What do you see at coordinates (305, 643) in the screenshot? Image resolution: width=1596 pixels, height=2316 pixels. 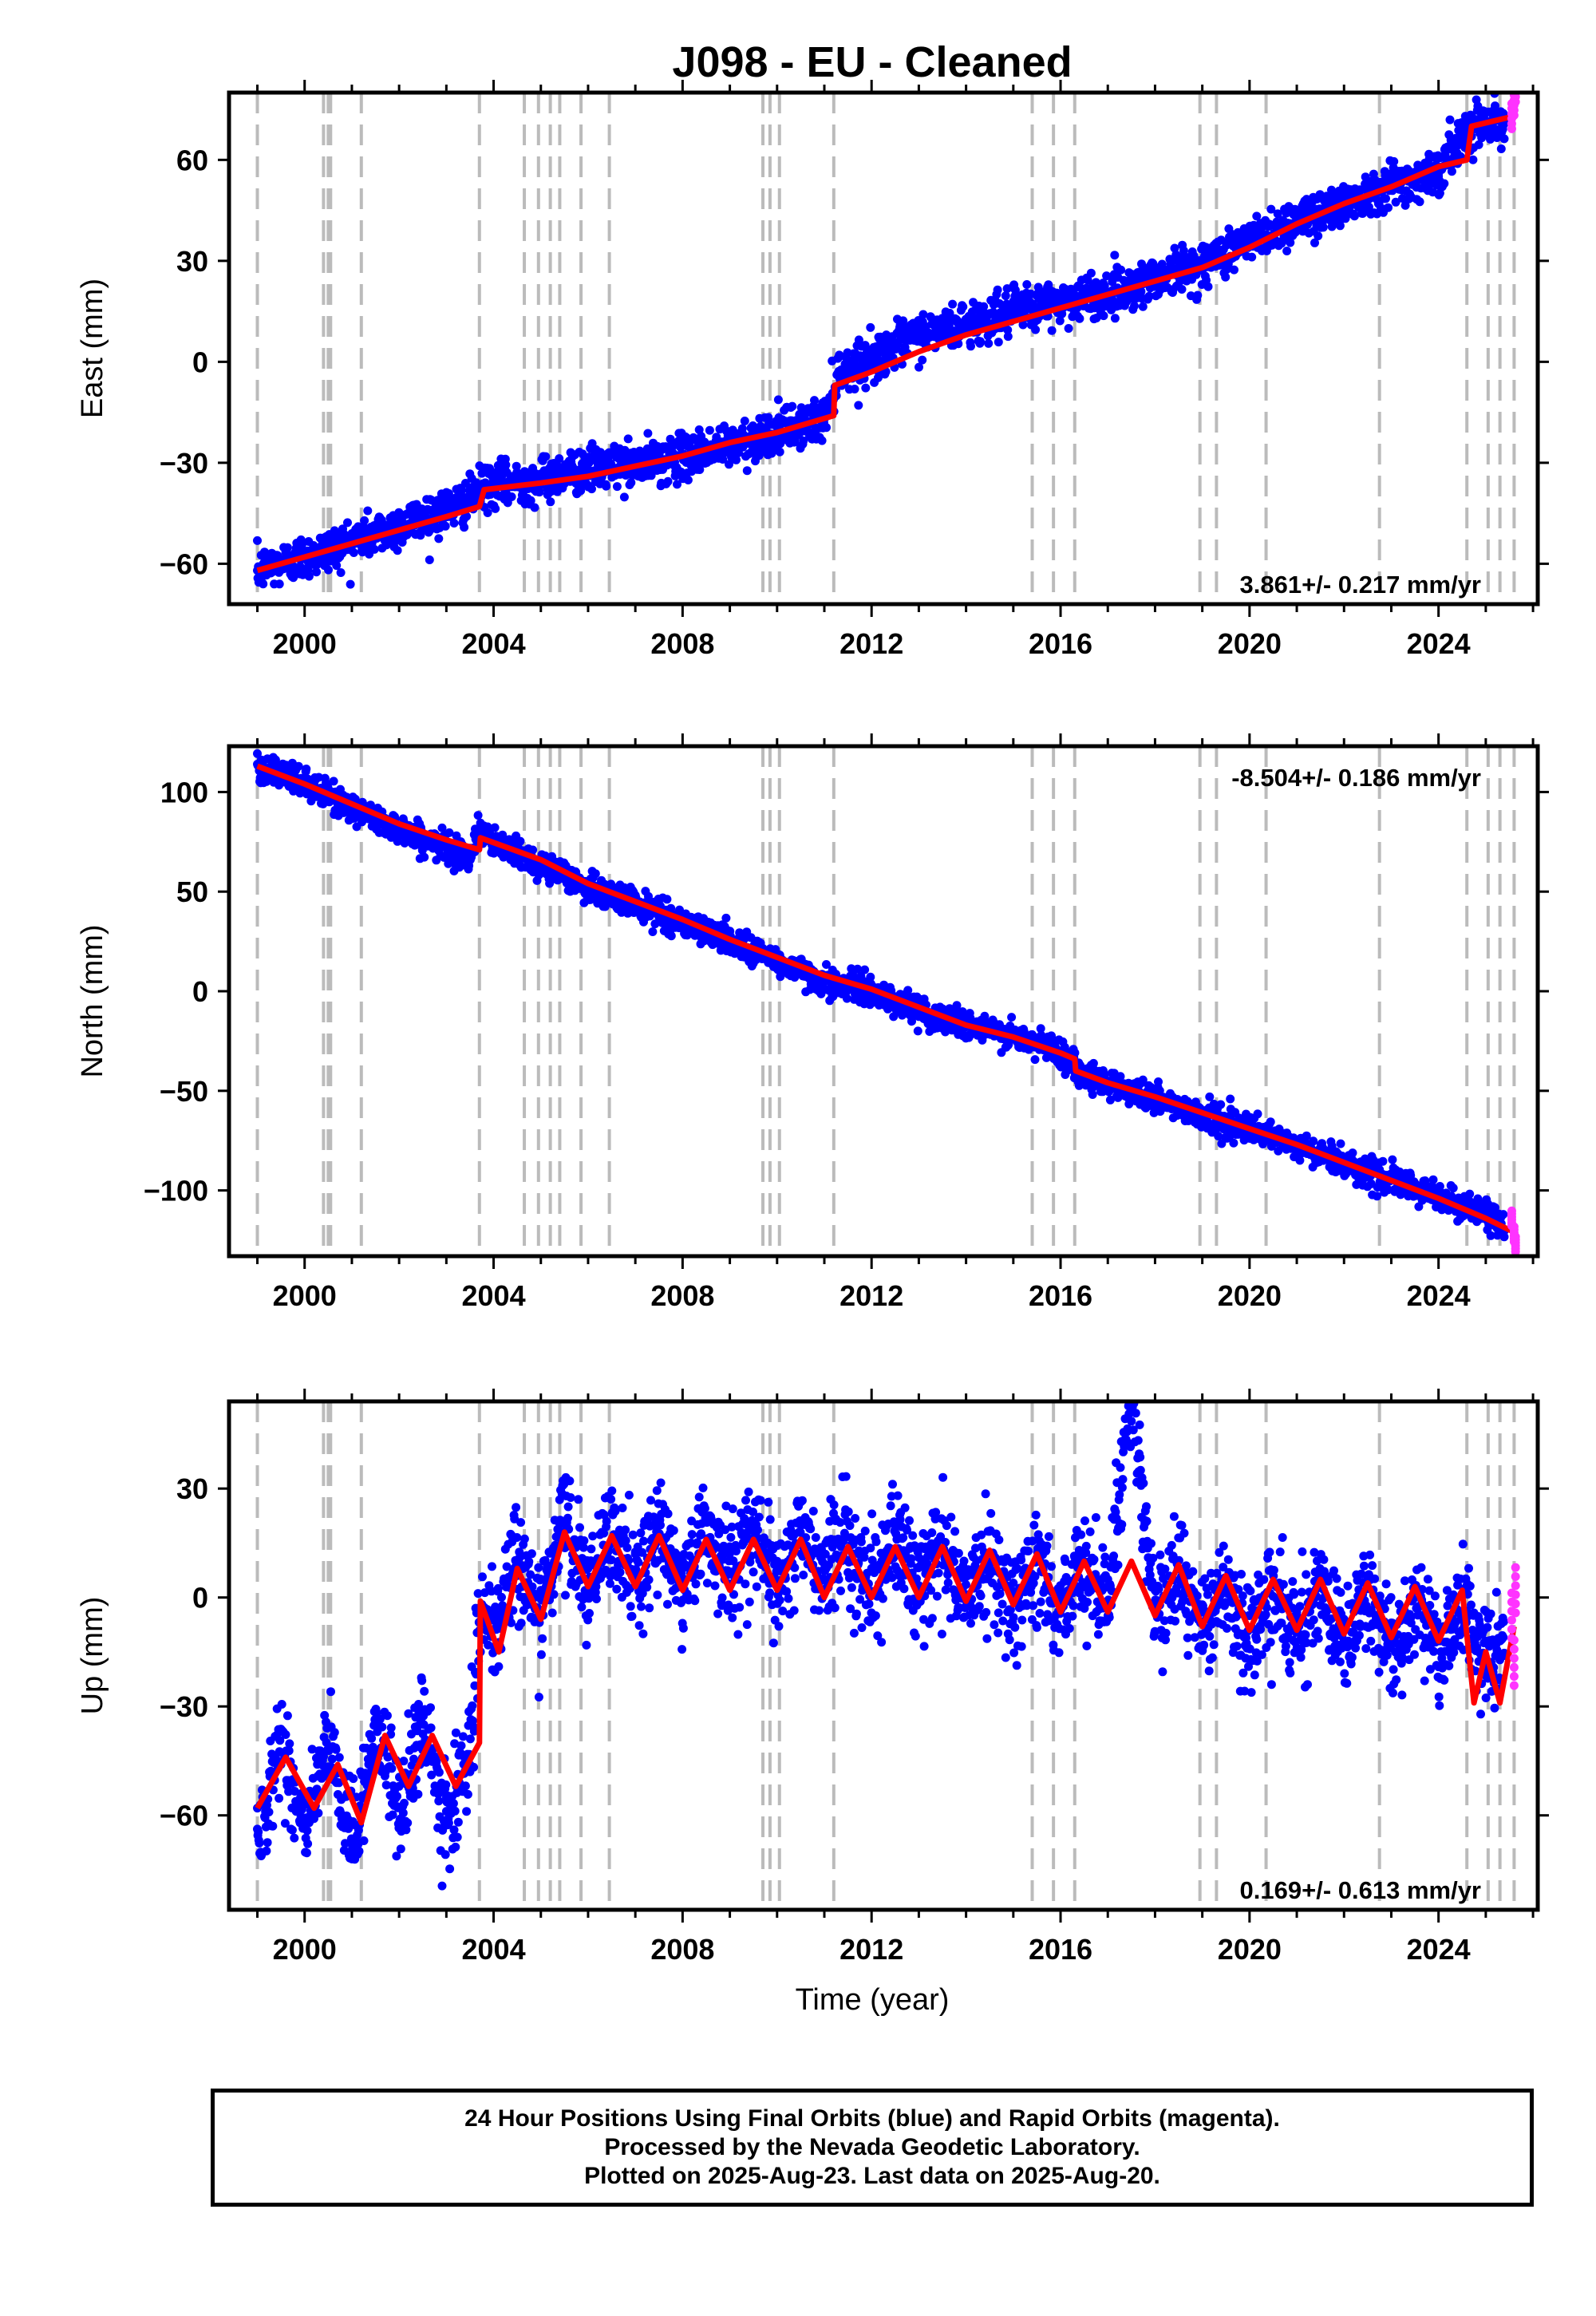 I see `x-tick-label: 2000` at bounding box center [305, 643].